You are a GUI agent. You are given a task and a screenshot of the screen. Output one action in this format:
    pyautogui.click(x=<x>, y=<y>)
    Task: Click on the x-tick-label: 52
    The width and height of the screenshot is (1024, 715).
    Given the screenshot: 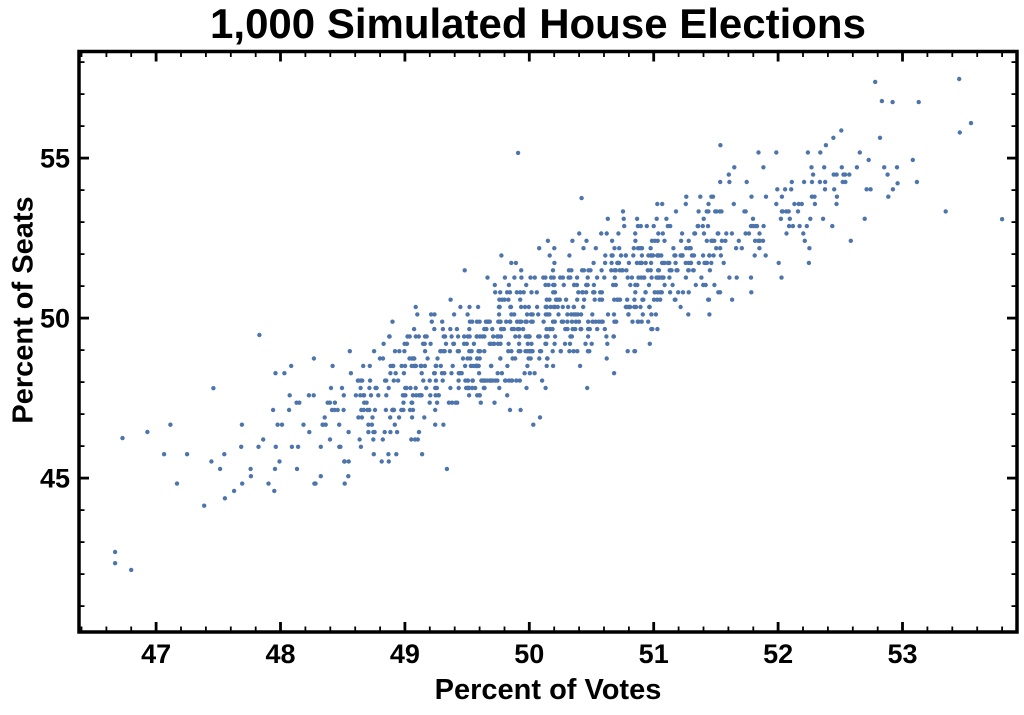 What is the action you would take?
    pyautogui.click(x=778, y=654)
    